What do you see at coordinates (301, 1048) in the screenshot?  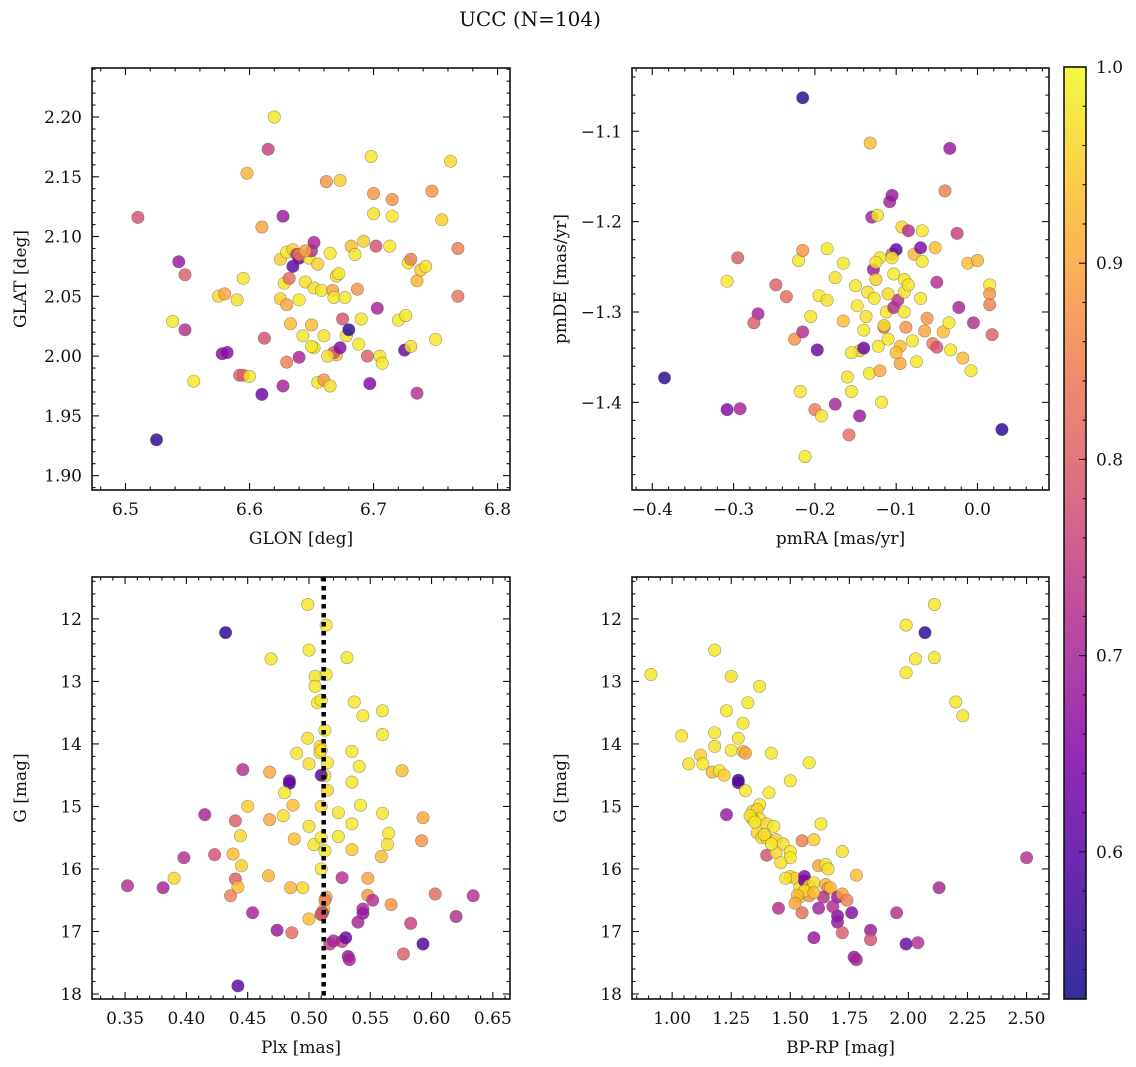 I see `x-axis-label: Plx [mas]` at bounding box center [301, 1048].